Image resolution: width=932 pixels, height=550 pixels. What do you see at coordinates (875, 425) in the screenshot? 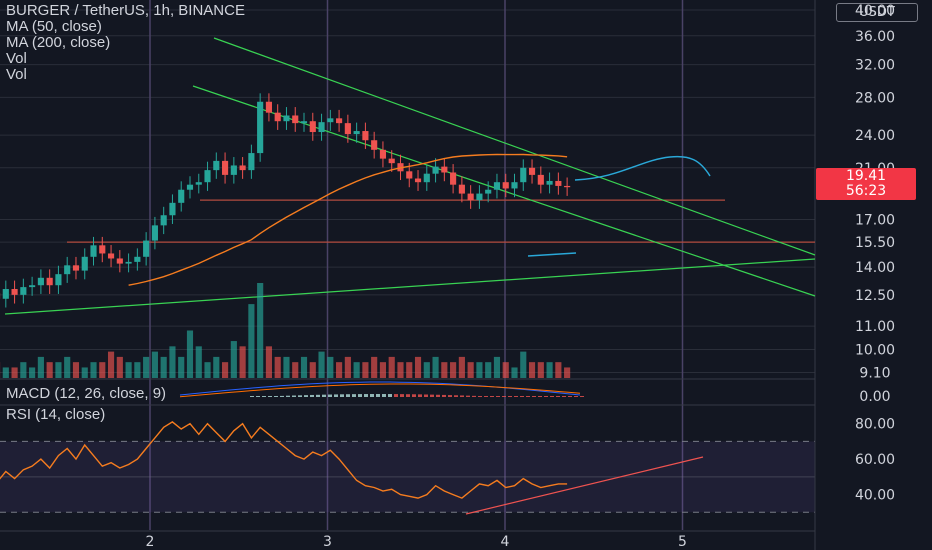
I see `rsi-tick-label: 80.00` at bounding box center [875, 425].